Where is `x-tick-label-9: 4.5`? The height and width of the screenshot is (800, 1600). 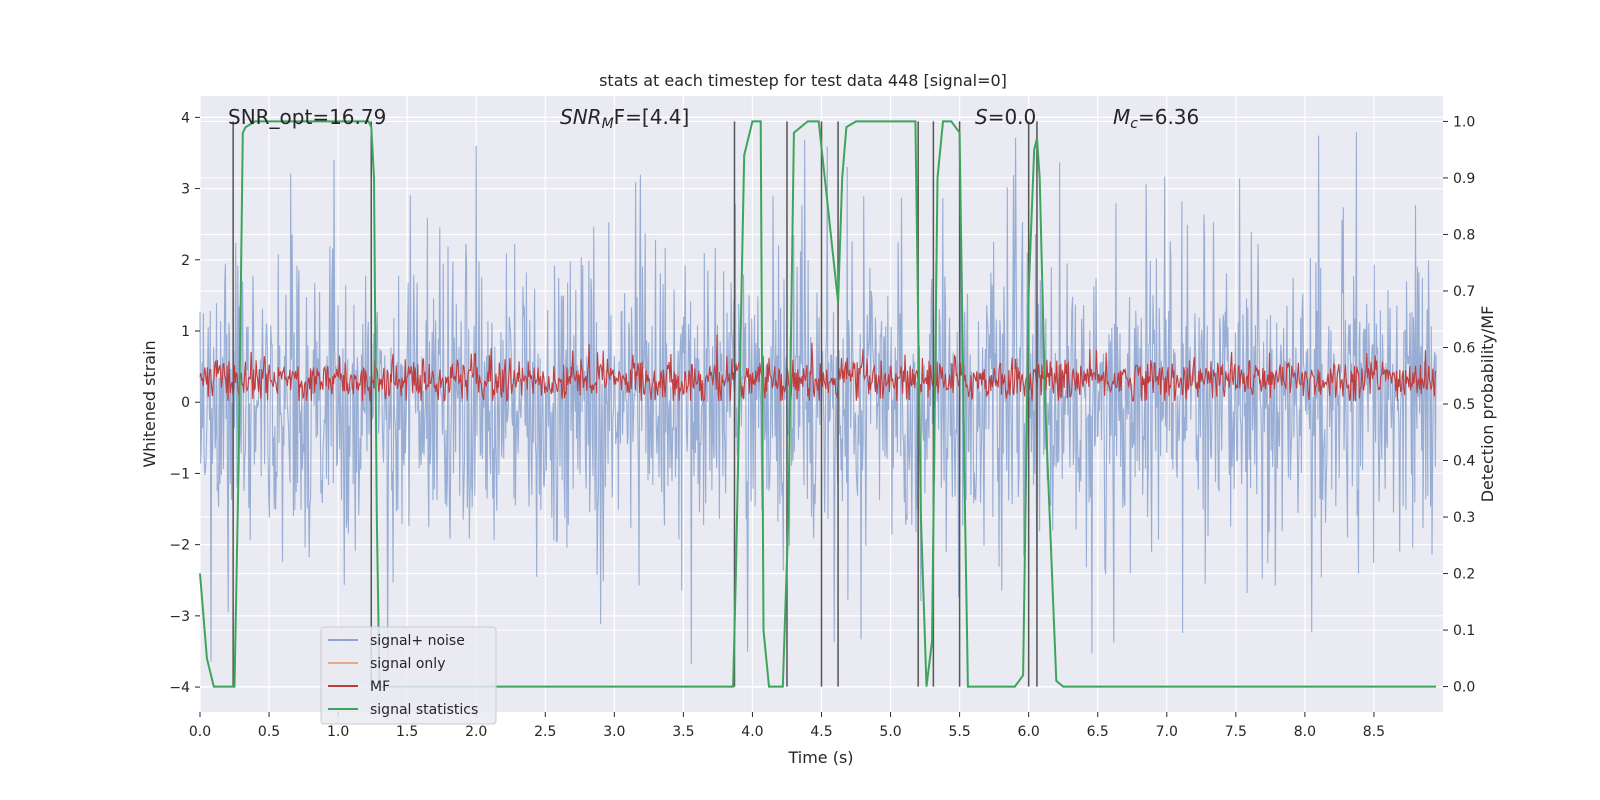 x-tick-label-9: 4.5 is located at coordinates (821, 732).